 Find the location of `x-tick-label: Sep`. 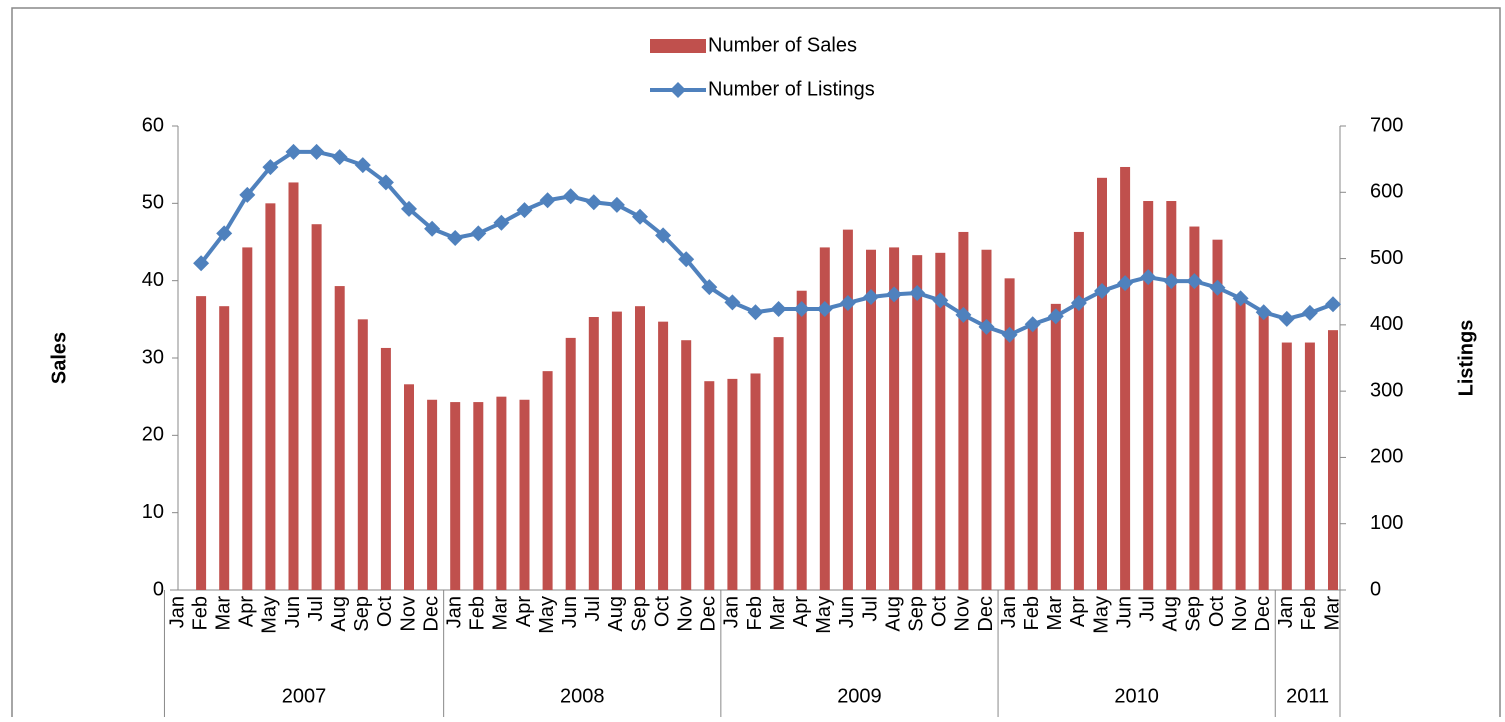

x-tick-label: Sep is located at coordinates (639, 614).